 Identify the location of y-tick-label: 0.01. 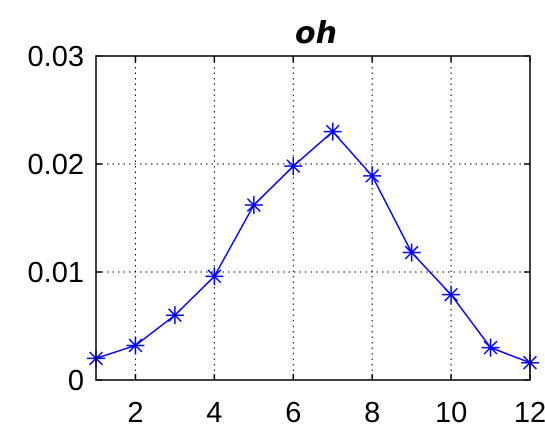
(56, 273).